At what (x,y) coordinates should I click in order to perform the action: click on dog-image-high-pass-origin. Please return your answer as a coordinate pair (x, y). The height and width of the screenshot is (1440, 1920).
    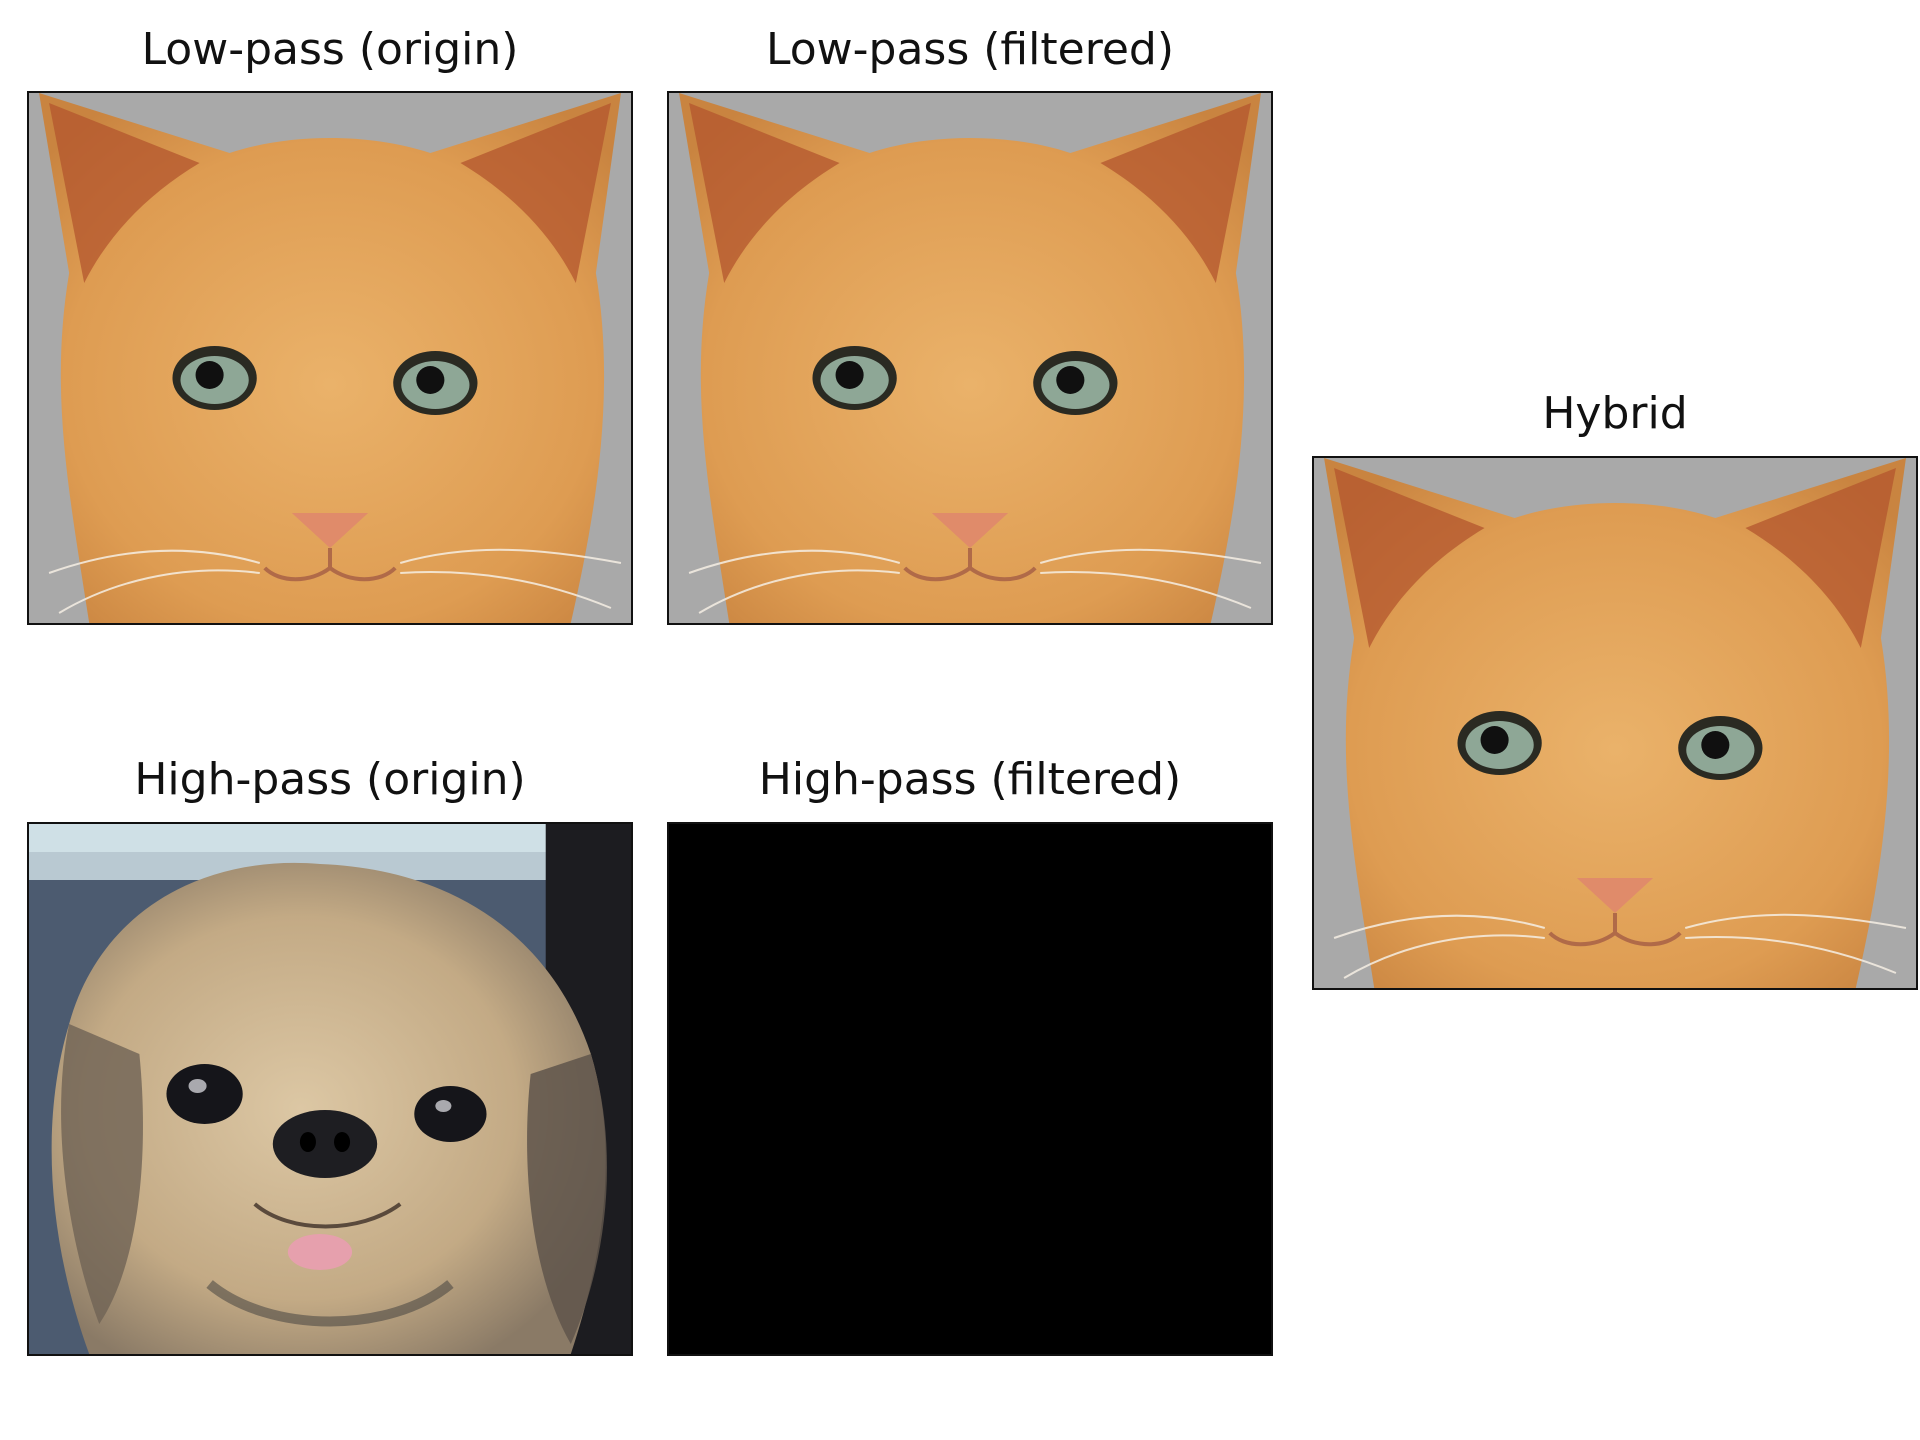
    Looking at the image, I should click on (330, 1089).